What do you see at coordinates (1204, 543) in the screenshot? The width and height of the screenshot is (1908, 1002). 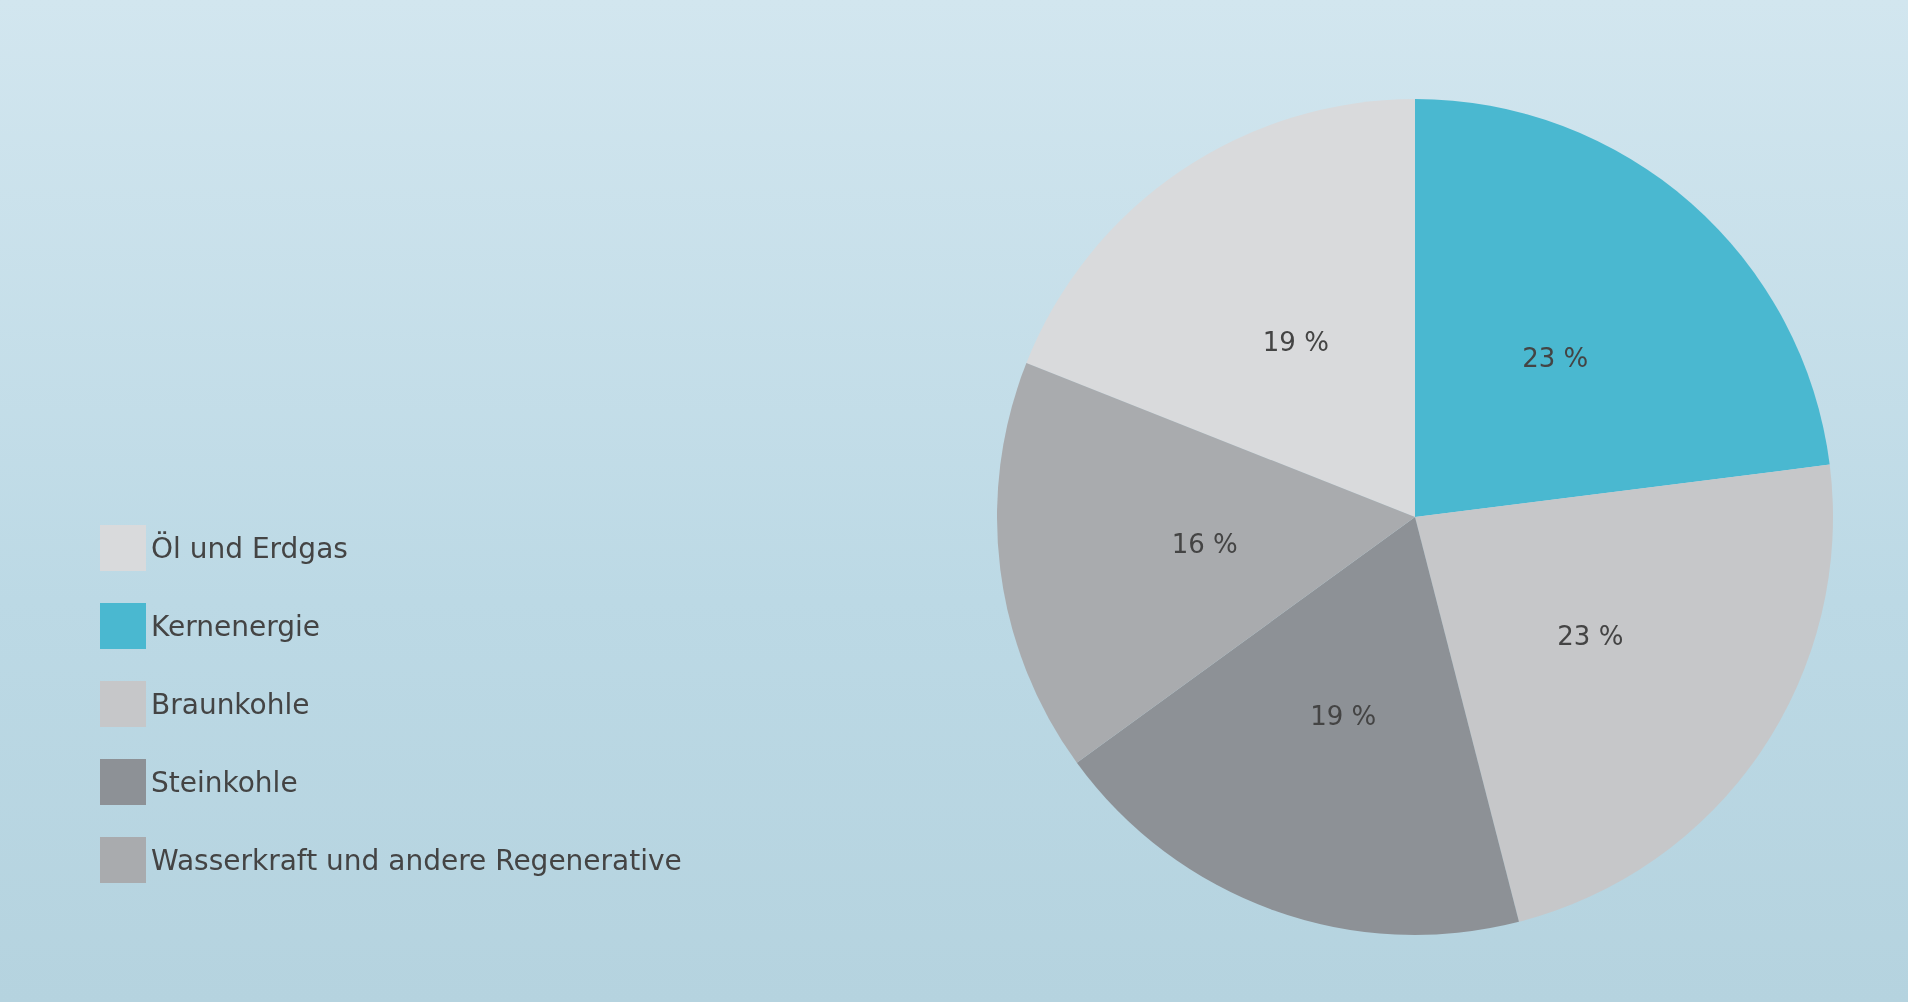 I see `data-label: 16 %` at bounding box center [1204, 543].